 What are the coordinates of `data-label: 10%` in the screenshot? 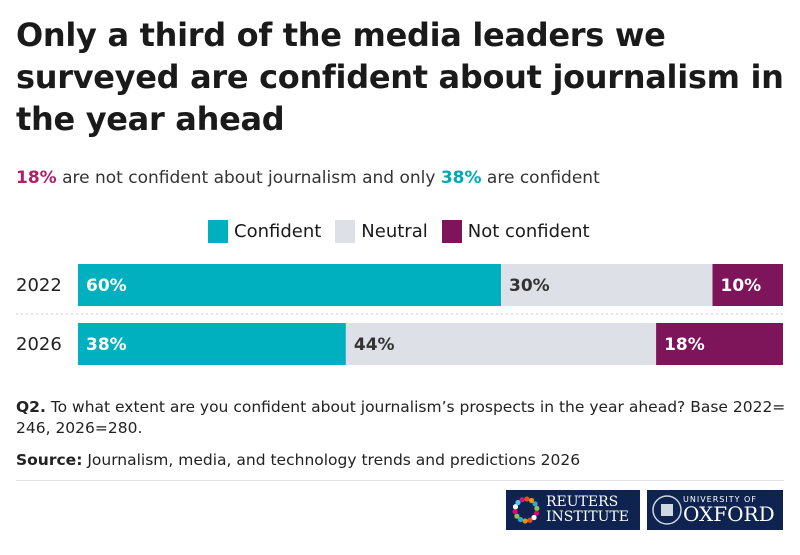 It's located at (741, 286).